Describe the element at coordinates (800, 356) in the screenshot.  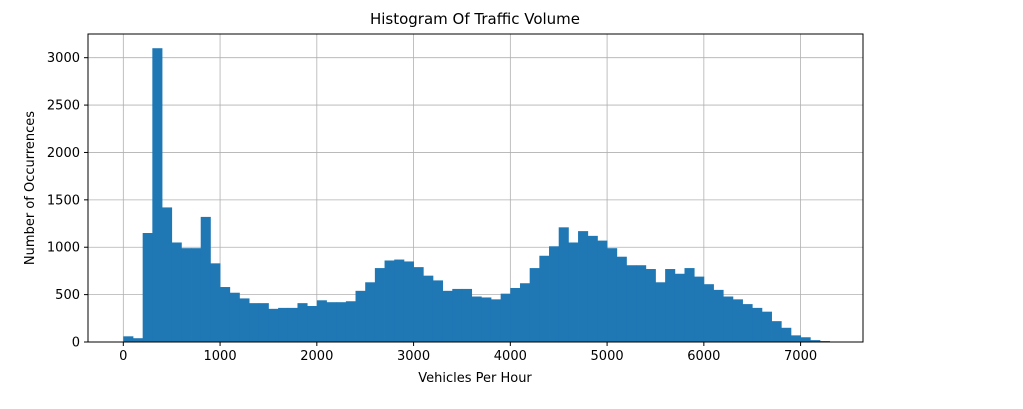
I see `x-tick-label: 7000` at that location.